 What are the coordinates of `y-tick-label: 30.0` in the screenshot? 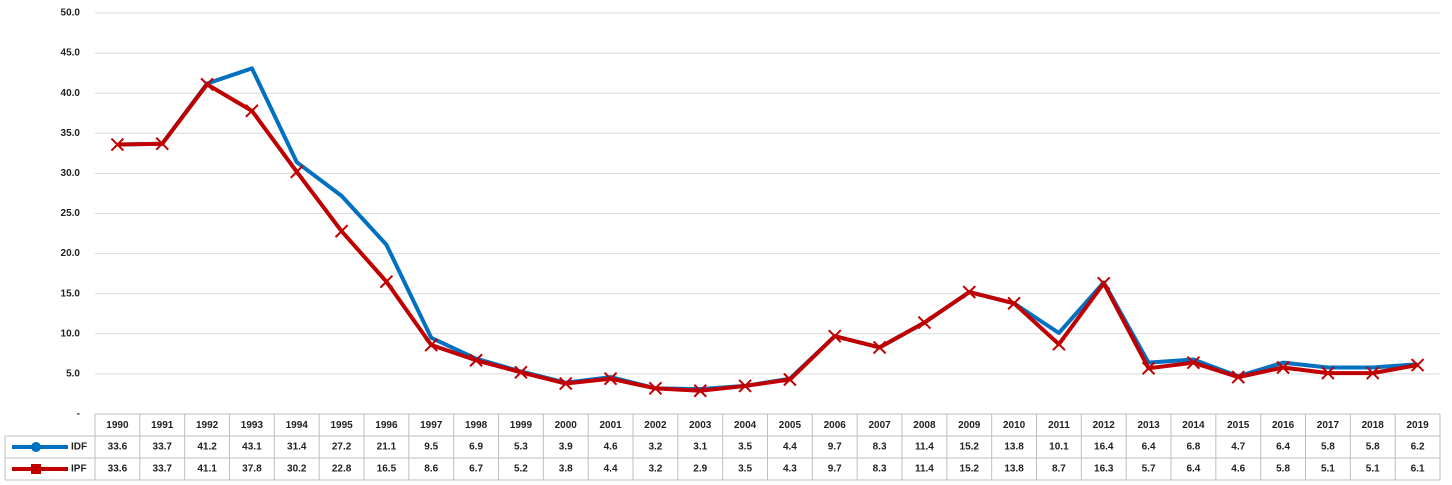 It's located at (71, 173).